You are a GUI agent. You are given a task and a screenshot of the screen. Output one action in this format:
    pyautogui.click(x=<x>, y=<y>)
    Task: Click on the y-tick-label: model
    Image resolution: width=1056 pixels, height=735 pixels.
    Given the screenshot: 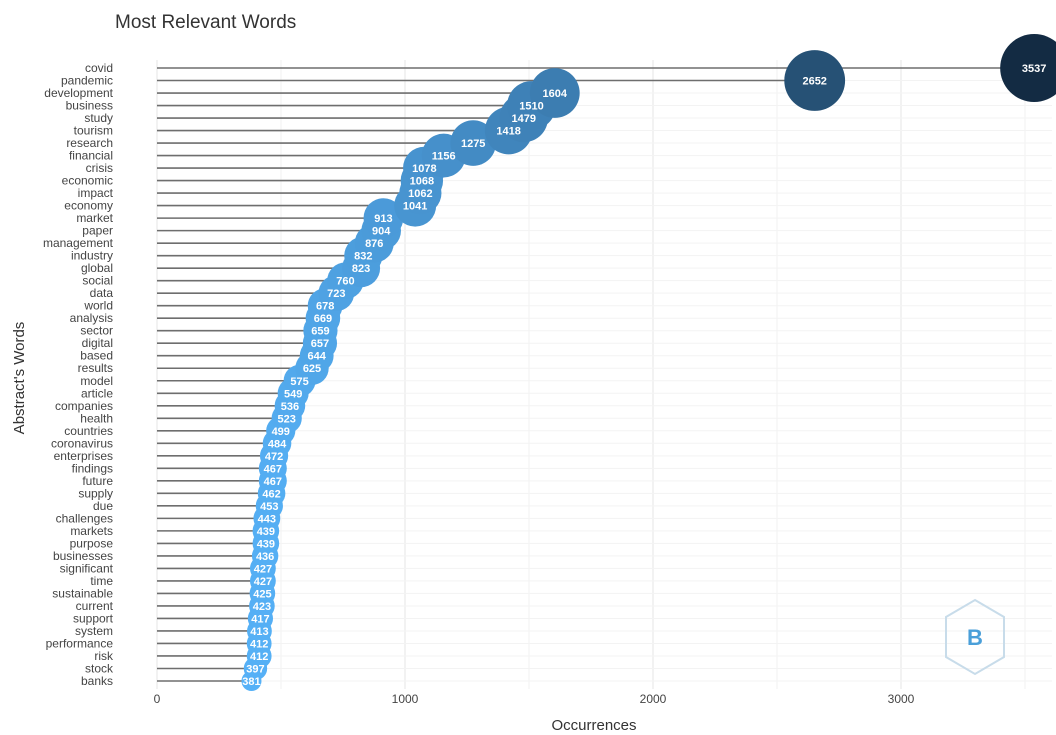 What is the action you would take?
    pyautogui.click(x=96, y=381)
    